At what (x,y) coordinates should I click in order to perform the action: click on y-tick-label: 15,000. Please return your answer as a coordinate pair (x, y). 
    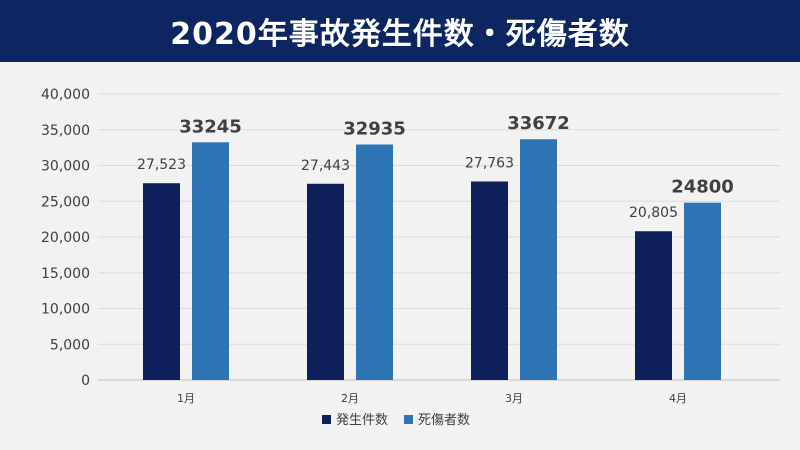
    Looking at the image, I should click on (65, 274).